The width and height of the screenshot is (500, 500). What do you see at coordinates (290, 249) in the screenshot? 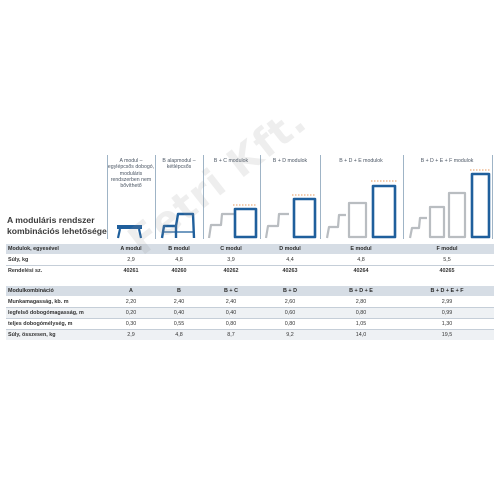
I see `table-cell: D modul` at bounding box center [290, 249].